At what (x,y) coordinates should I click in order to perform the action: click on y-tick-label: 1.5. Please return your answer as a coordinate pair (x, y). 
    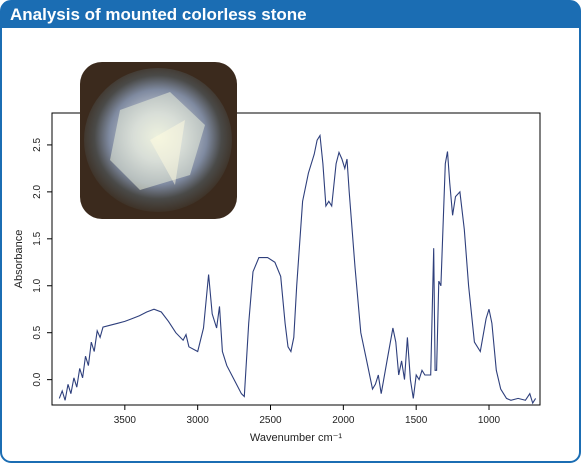
    Looking at the image, I should click on (37, 238).